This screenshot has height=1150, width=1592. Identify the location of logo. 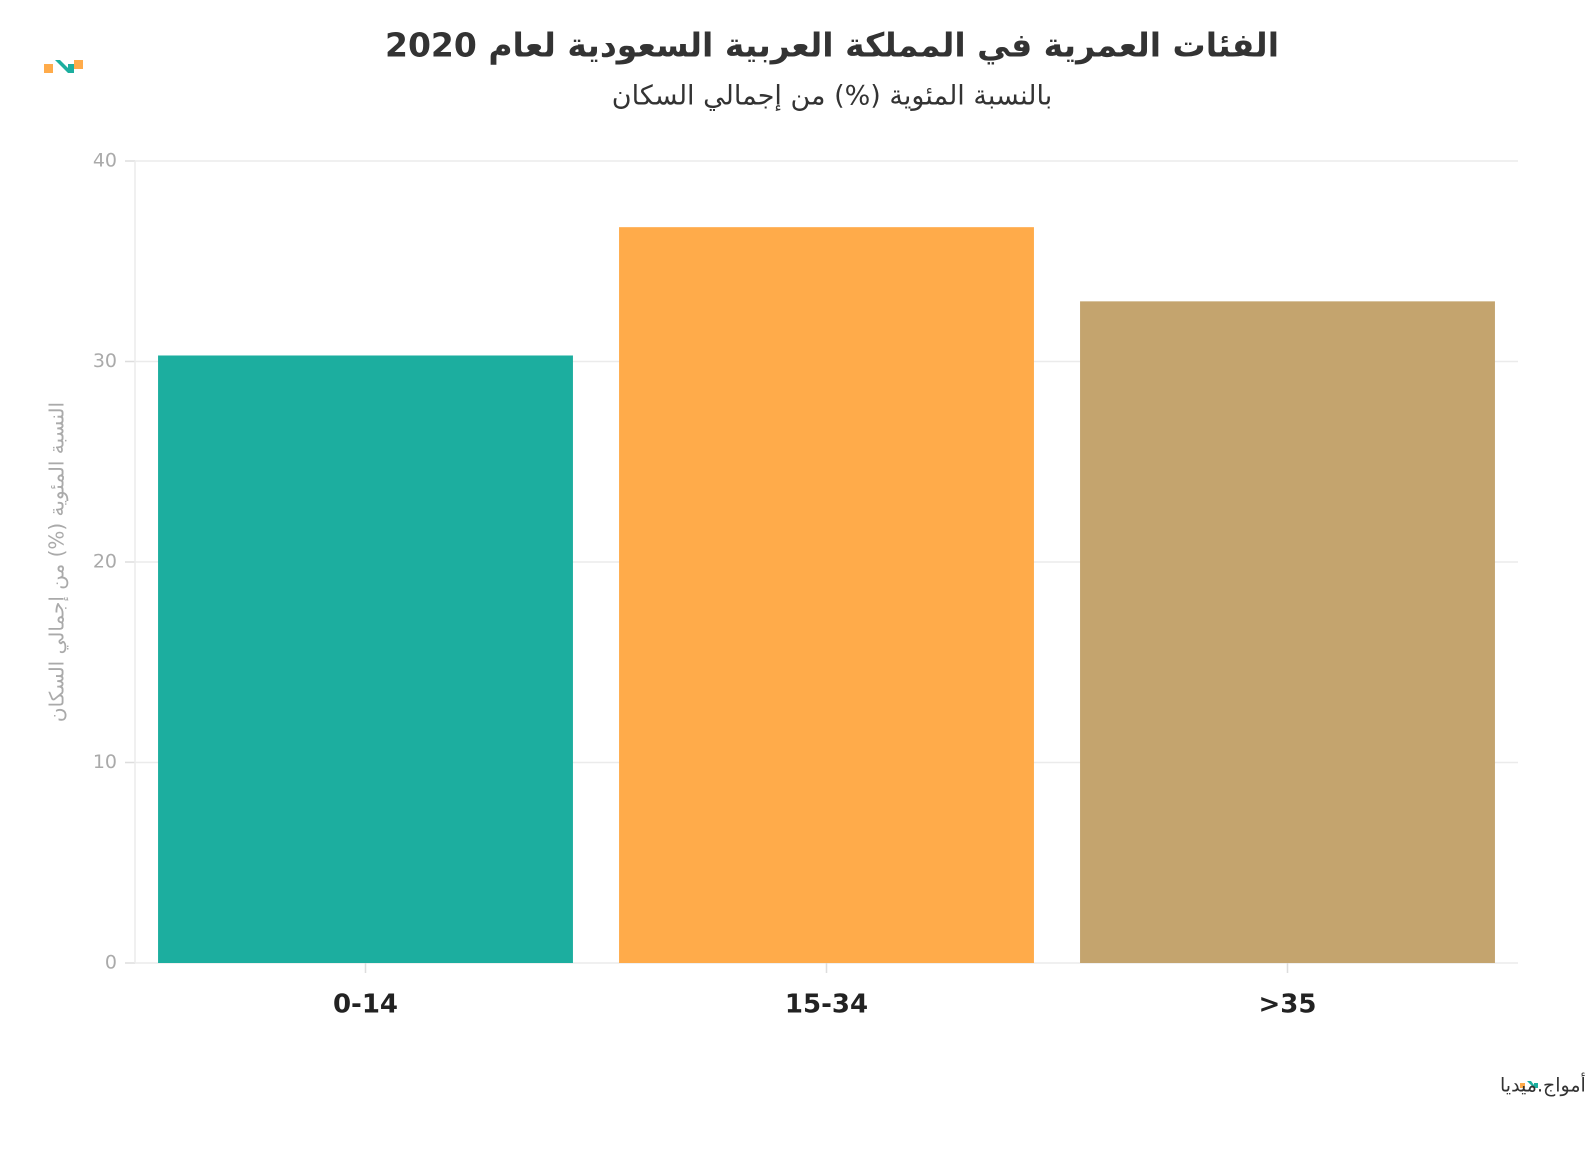
(63, 66).